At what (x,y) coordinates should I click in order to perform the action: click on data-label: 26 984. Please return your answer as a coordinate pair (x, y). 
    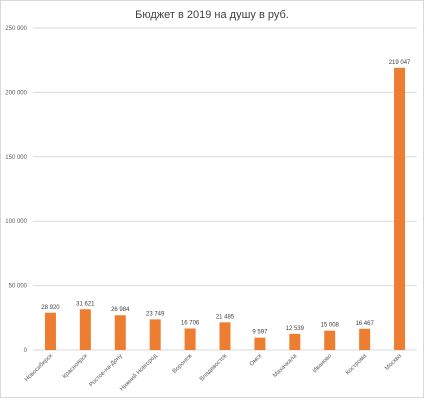
    Looking at the image, I should click on (120, 310).